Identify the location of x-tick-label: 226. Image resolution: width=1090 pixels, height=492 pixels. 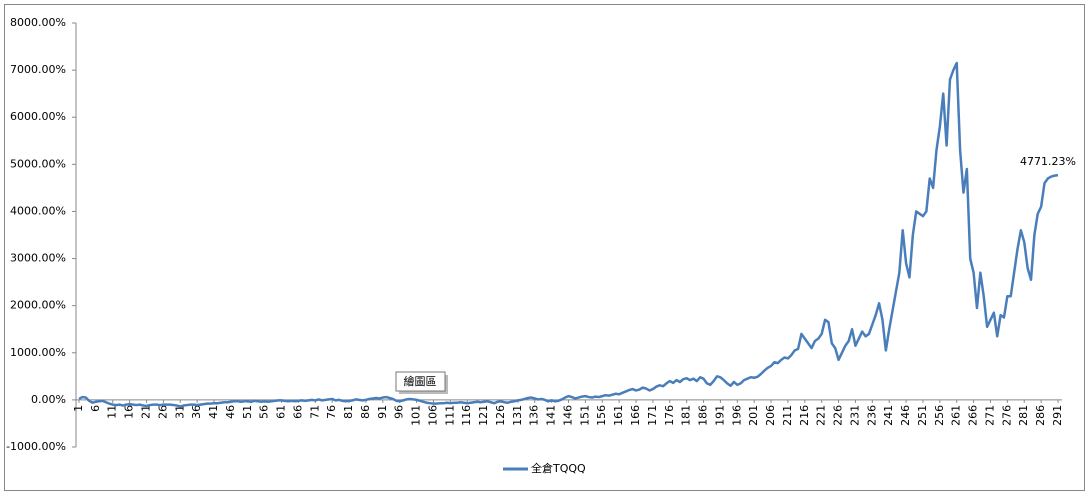
(838, 415).